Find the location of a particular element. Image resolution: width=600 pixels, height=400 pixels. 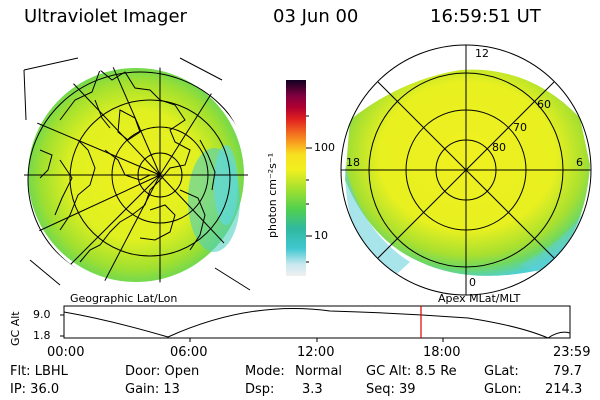

altitude-curve is located at coordinates (317, 323).